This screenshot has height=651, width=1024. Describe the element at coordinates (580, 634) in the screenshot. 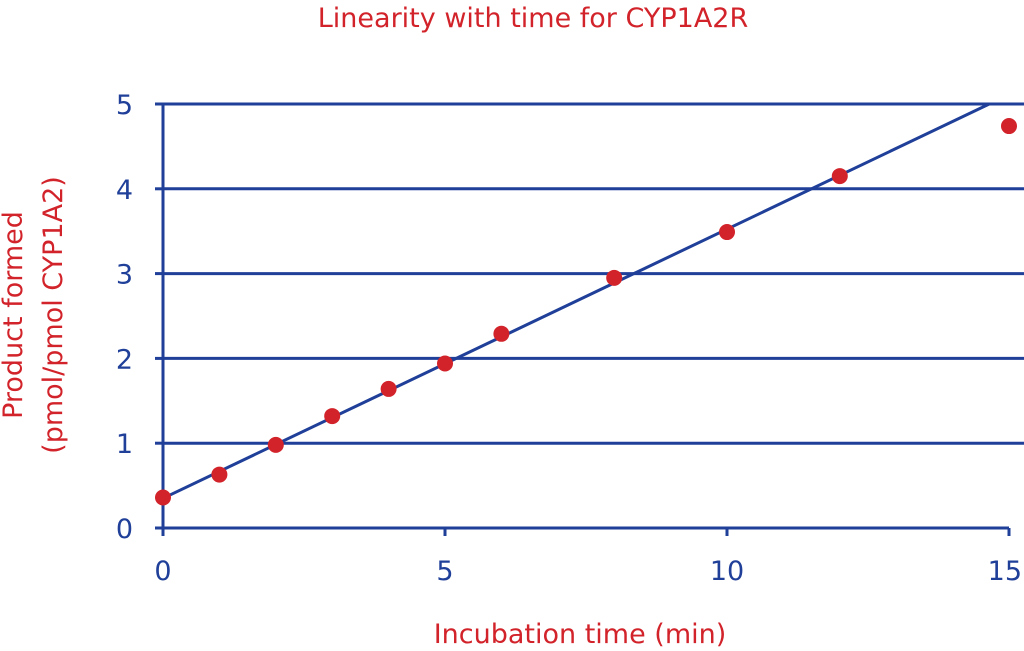

I see `x-axis-label: Incubation time (min)` at that location.